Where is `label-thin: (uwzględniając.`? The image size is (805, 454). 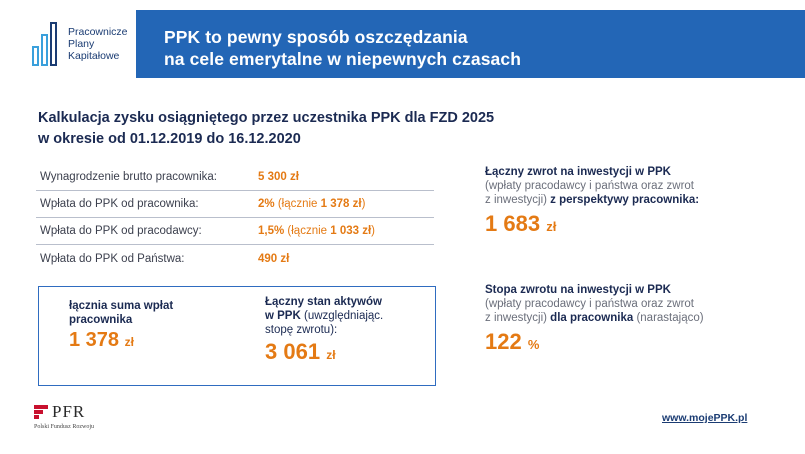 label-thin: (uwzględniając. is located at coordinates (342, 316).